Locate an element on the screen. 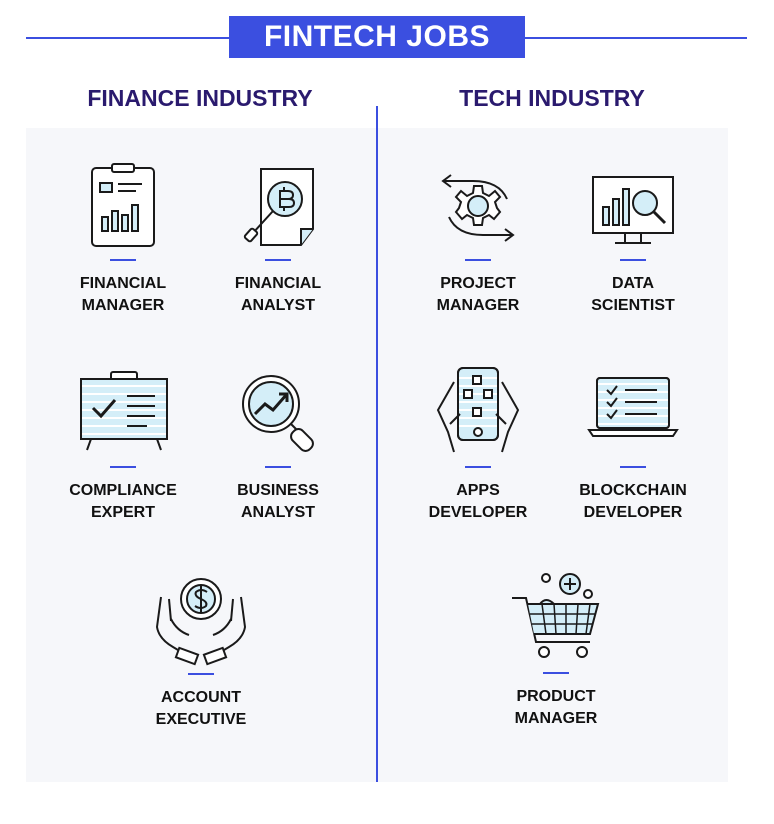 The height and width of the screenshot is (824, 774). job-project-manager: PROJECT MANAGER is located at coordinates (478, 240).